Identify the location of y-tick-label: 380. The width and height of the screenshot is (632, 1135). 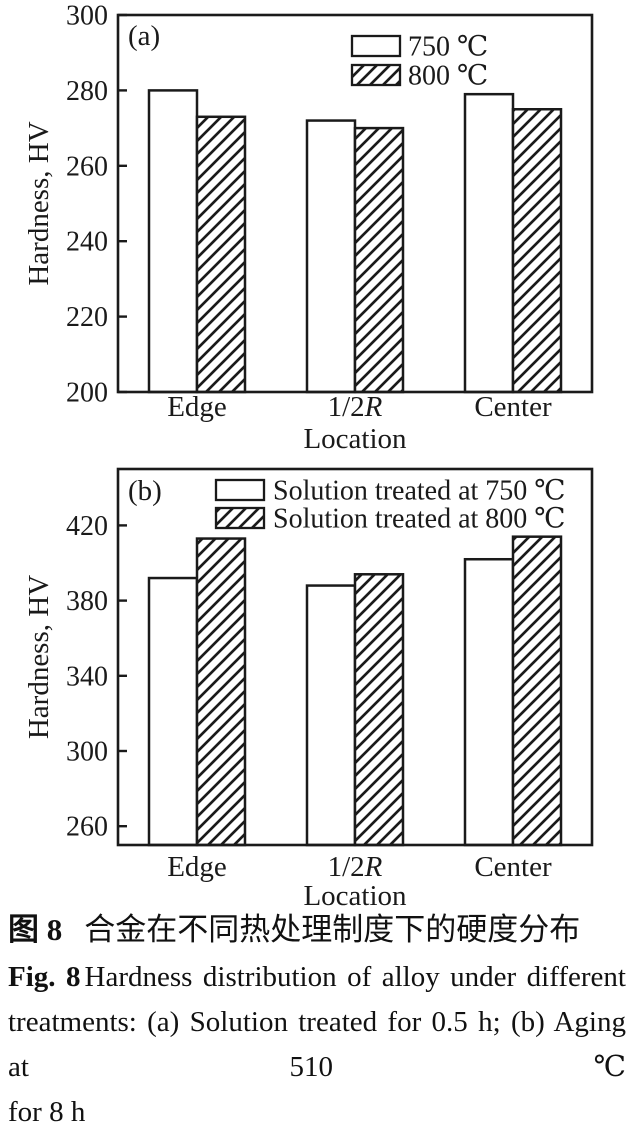
(87, 601).